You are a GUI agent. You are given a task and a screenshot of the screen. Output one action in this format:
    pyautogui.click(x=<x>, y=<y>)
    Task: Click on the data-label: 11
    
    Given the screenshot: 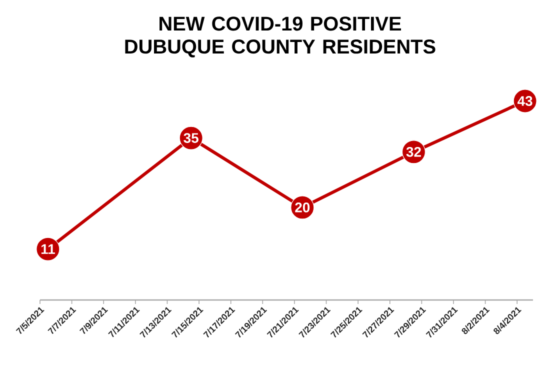 What is the action you would take?
    pyautogui.click(x=48, y=249)
    